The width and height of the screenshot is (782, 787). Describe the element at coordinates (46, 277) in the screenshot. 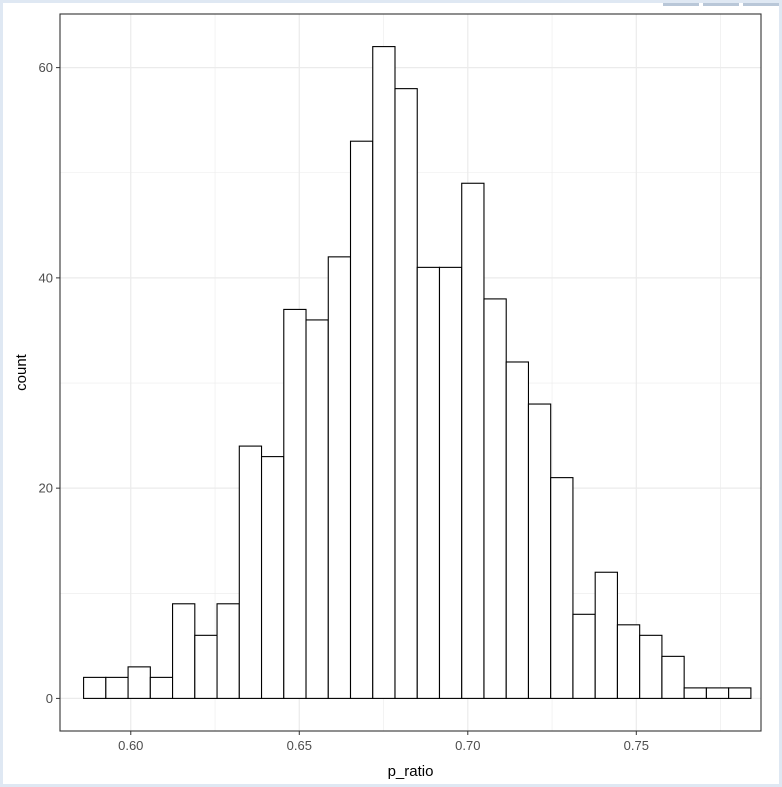

I see `y-tick-label: 40` at that location.